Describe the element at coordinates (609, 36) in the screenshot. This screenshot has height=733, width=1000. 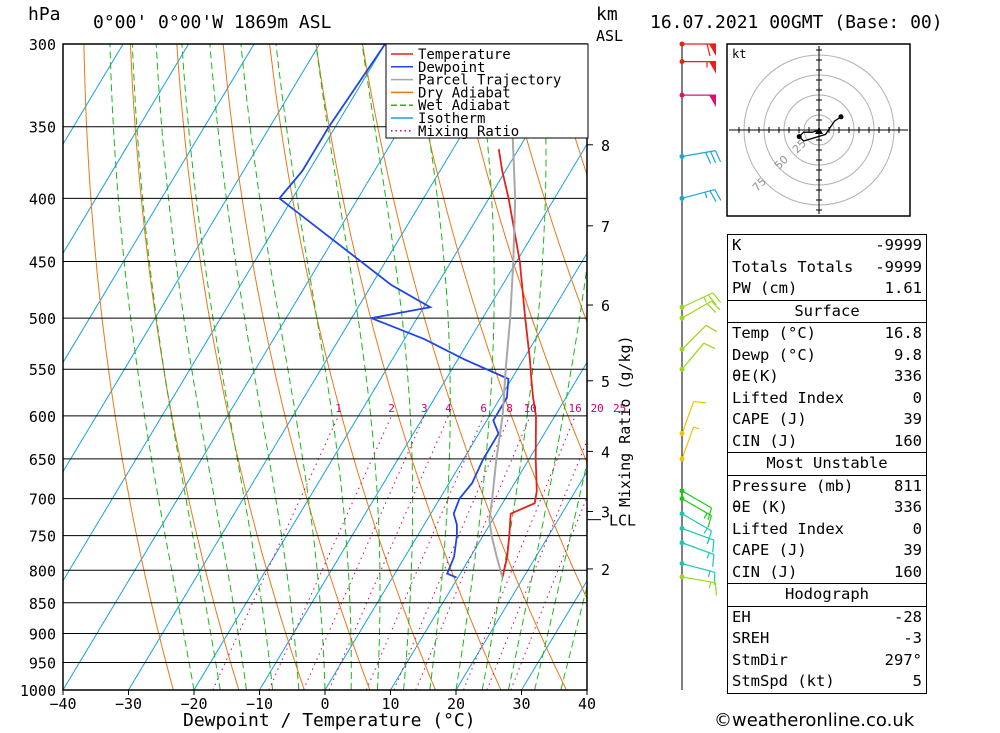
I see `asl-label: ASL` at that location.